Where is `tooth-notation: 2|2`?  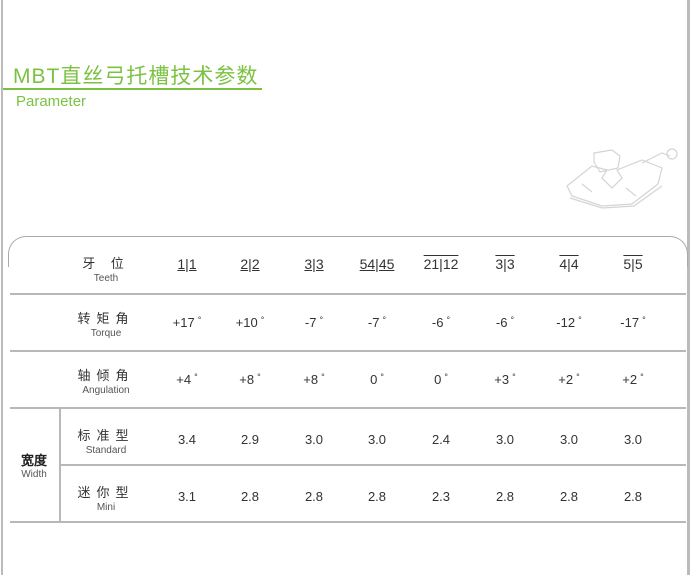 tooth-notation: 2|2 is located at coordinates (250, 264).